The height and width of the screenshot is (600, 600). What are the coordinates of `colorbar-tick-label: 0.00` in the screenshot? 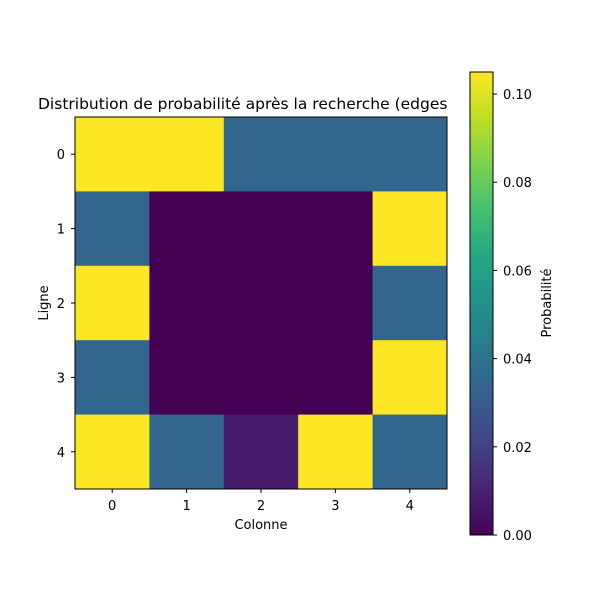 It's located at (517, 536).